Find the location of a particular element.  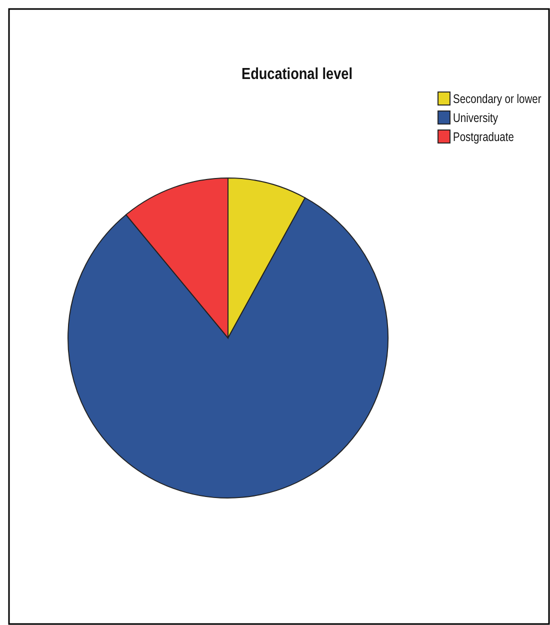

legend-label: Secondary or lower is located at coordinates (497, 99).